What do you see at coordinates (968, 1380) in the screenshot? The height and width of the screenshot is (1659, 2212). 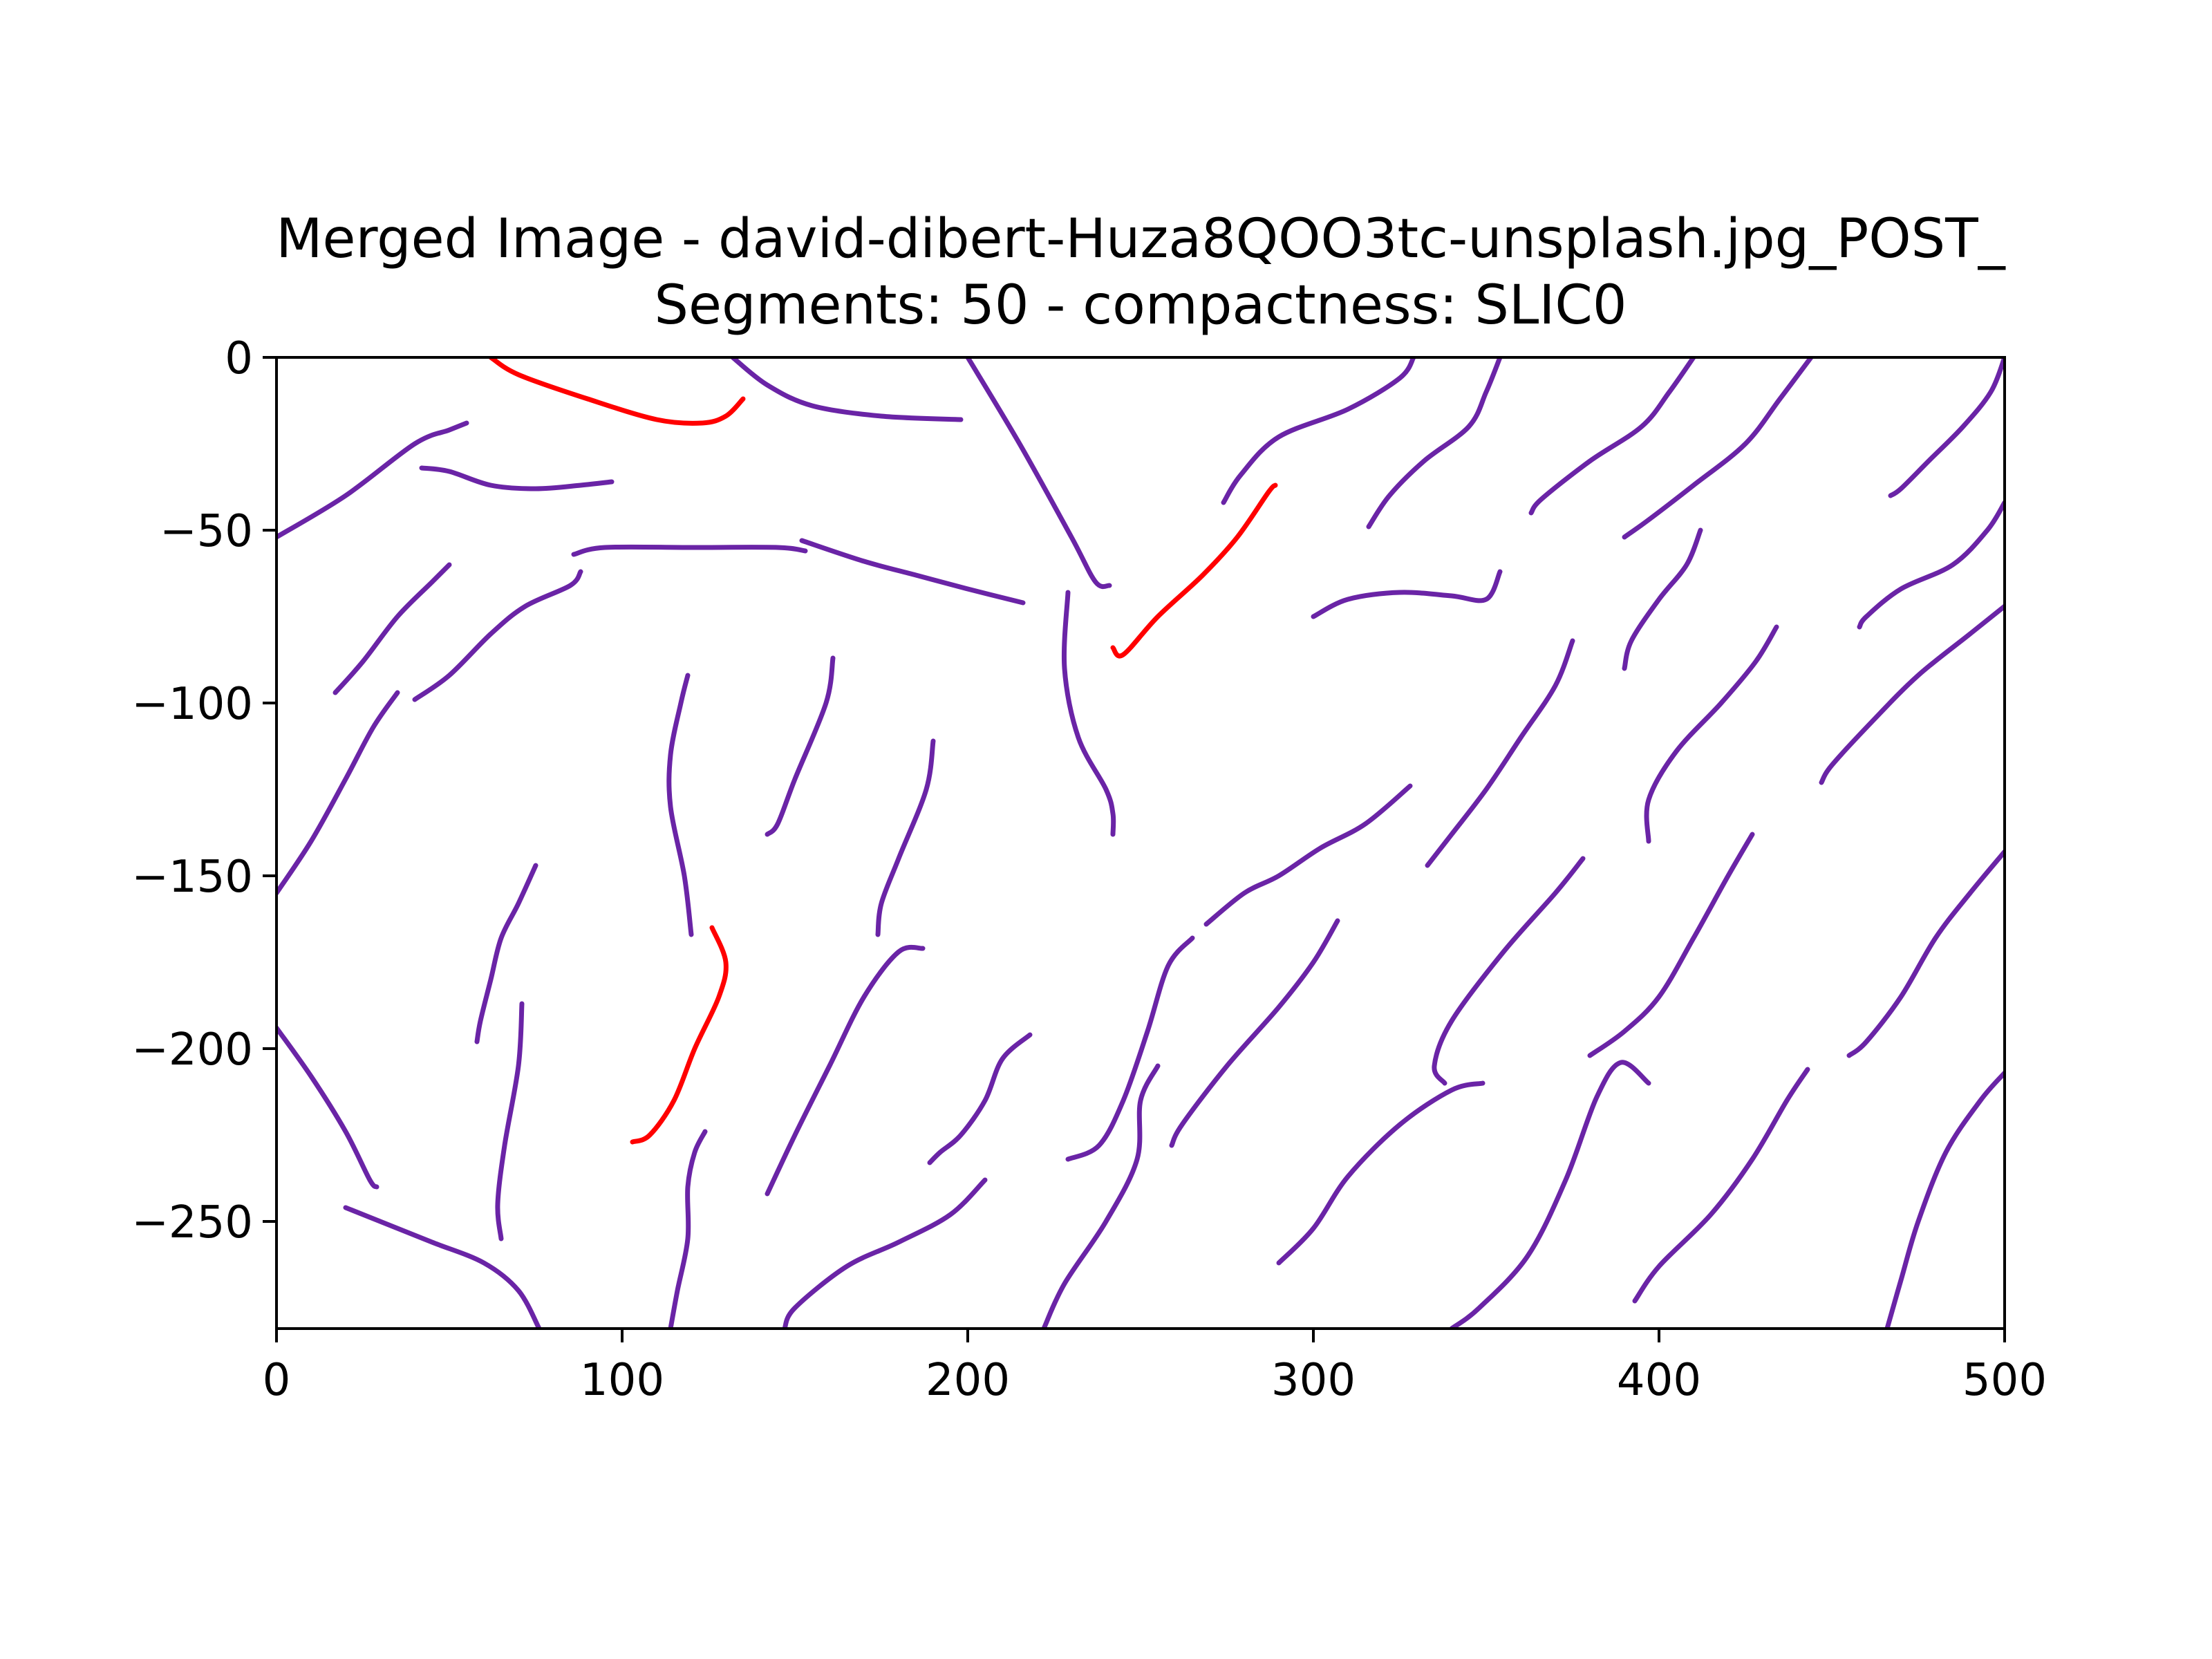 I see `x-tick-label: 200` at bounding box center [968, 1380].